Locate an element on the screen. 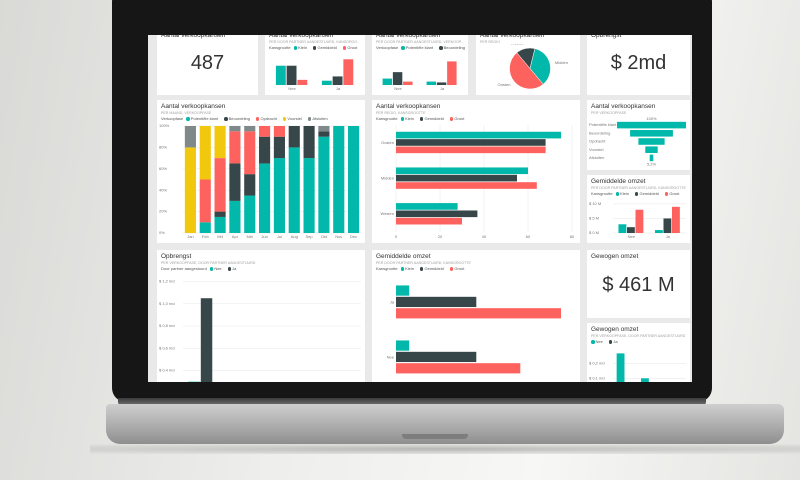 The width and height of the screenshot is (800, 480). legend-label: Nee is located at coordinates (599, 341).